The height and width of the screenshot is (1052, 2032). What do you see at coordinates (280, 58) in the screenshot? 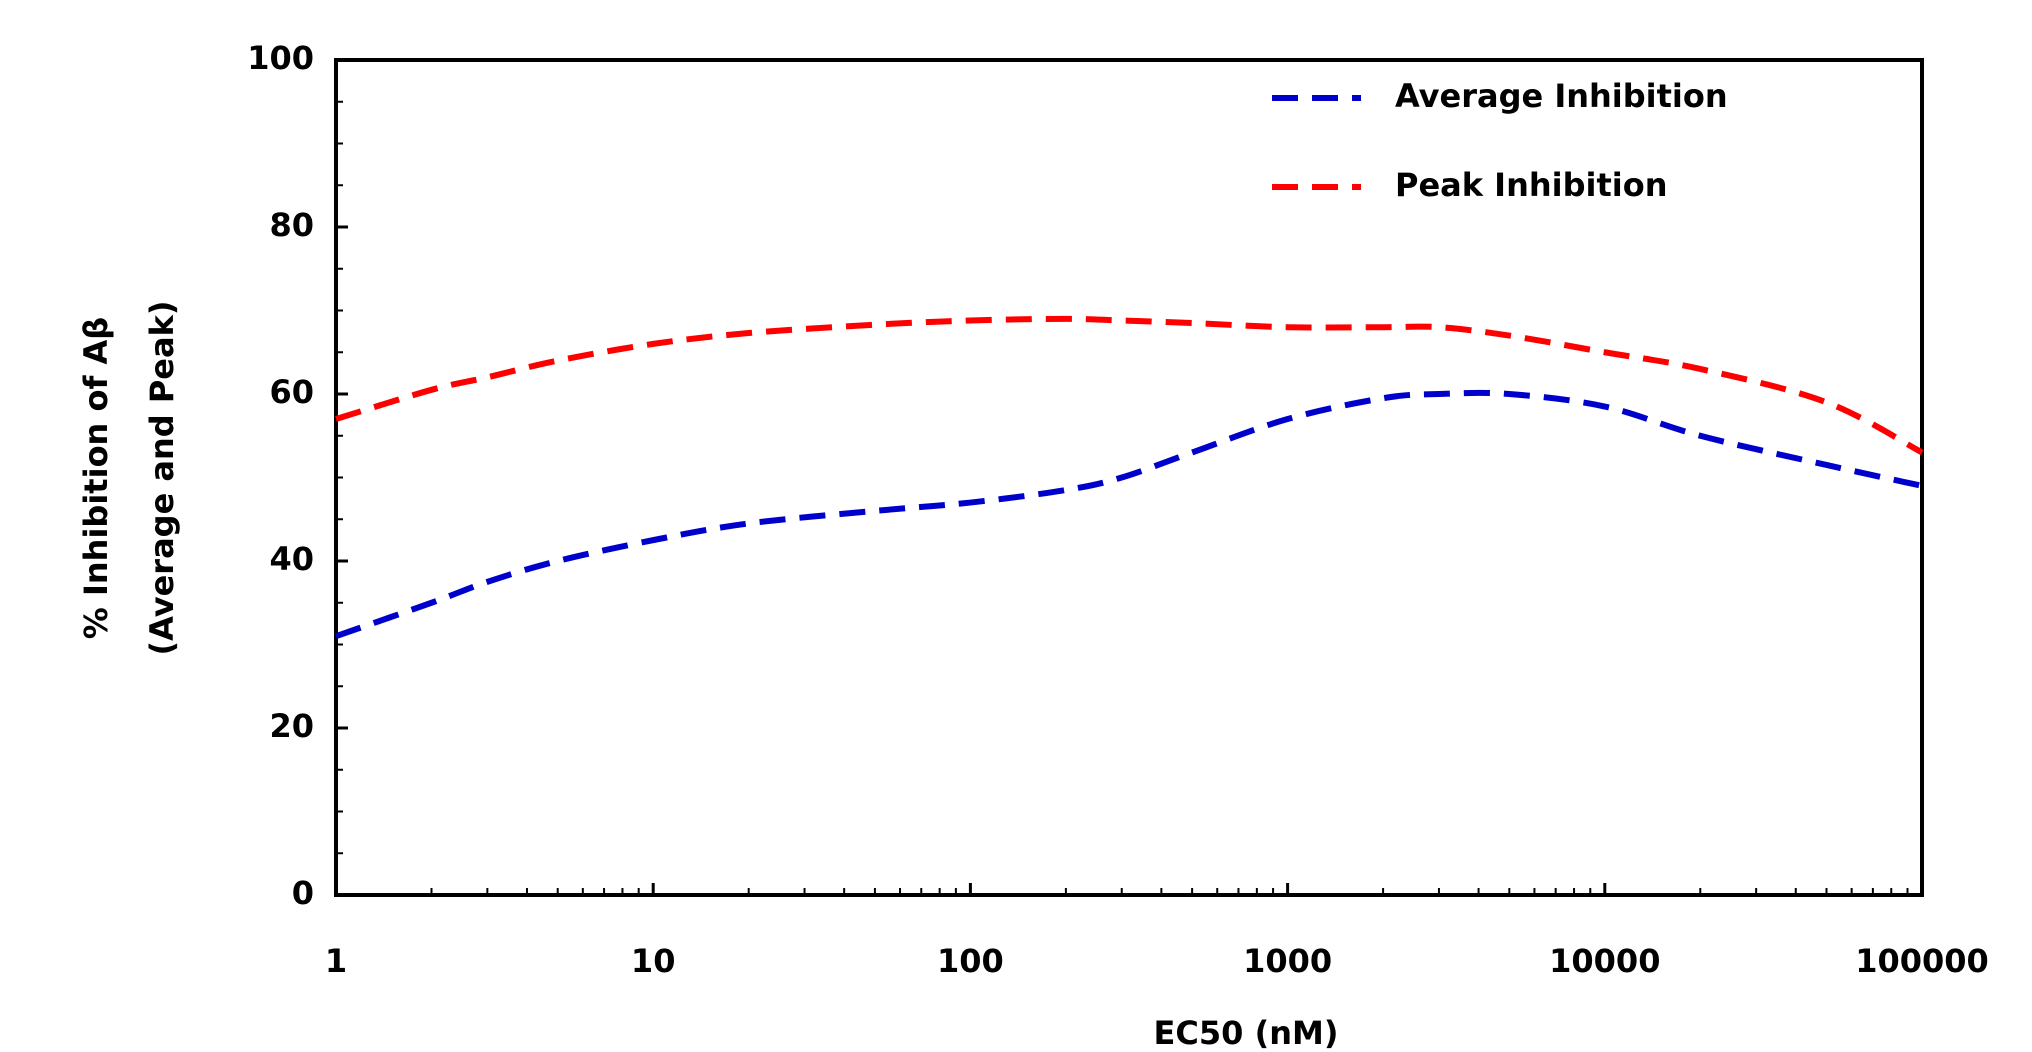
I see `y-tick-label: 100` at bounding box center [280, 58].